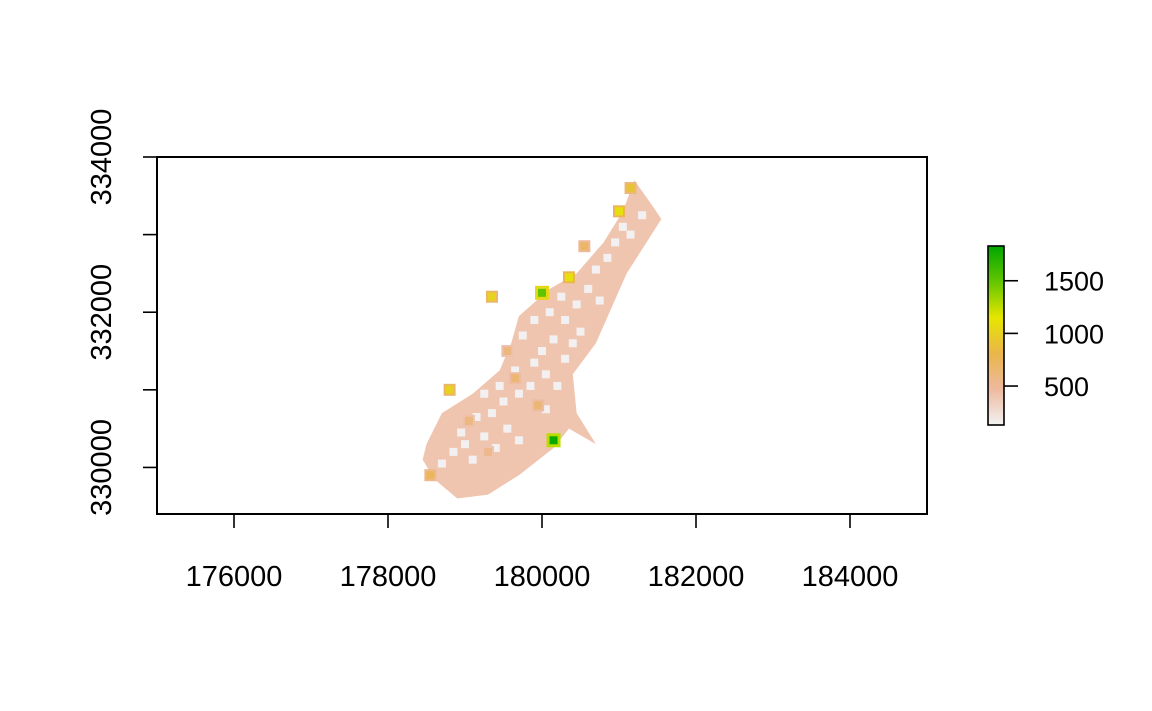 Image resolution: width=1152 pixels, height=711 pixels. I want to click on color-legend: 500 1000 1500, so click(1045, 335).